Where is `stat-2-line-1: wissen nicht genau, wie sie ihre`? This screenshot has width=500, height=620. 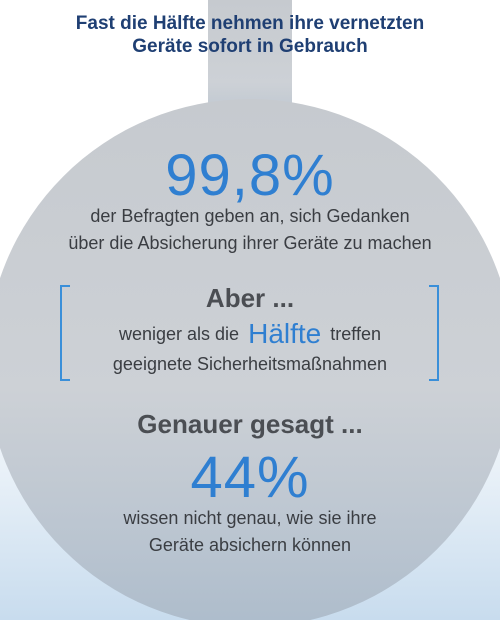 stat-2-line-1: wissen nicht genau, wie sie ihre is located at coordinates (250, 518).